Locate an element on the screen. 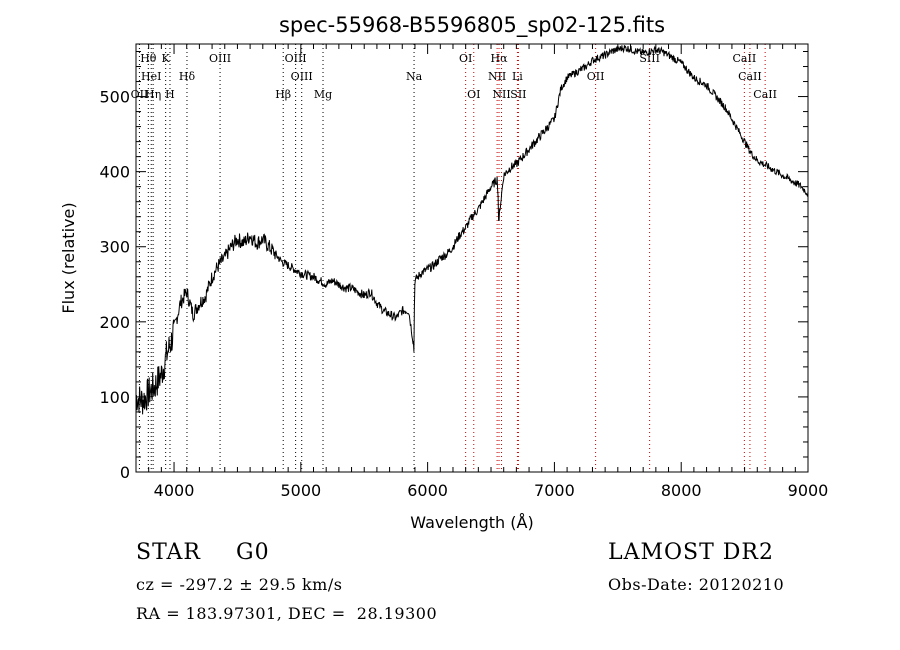 The image size is (900, 650). x-tick-label: 6000 is located at coordinates (427, 490).